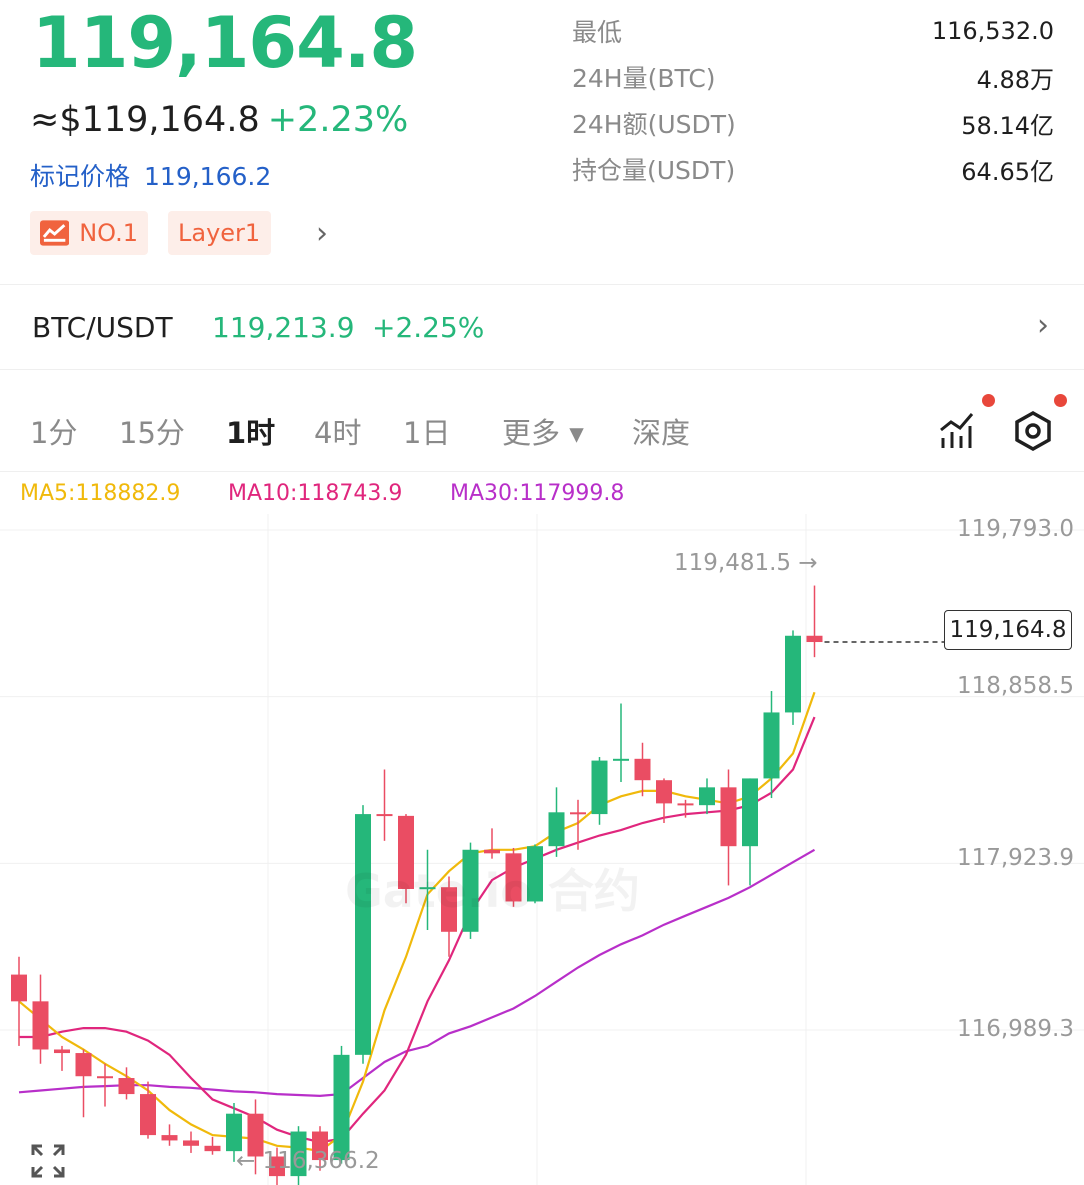  Describe the element at coordinates (1007, 125) in the screenshot. I see `stat-value: 58.14亿` at that location.